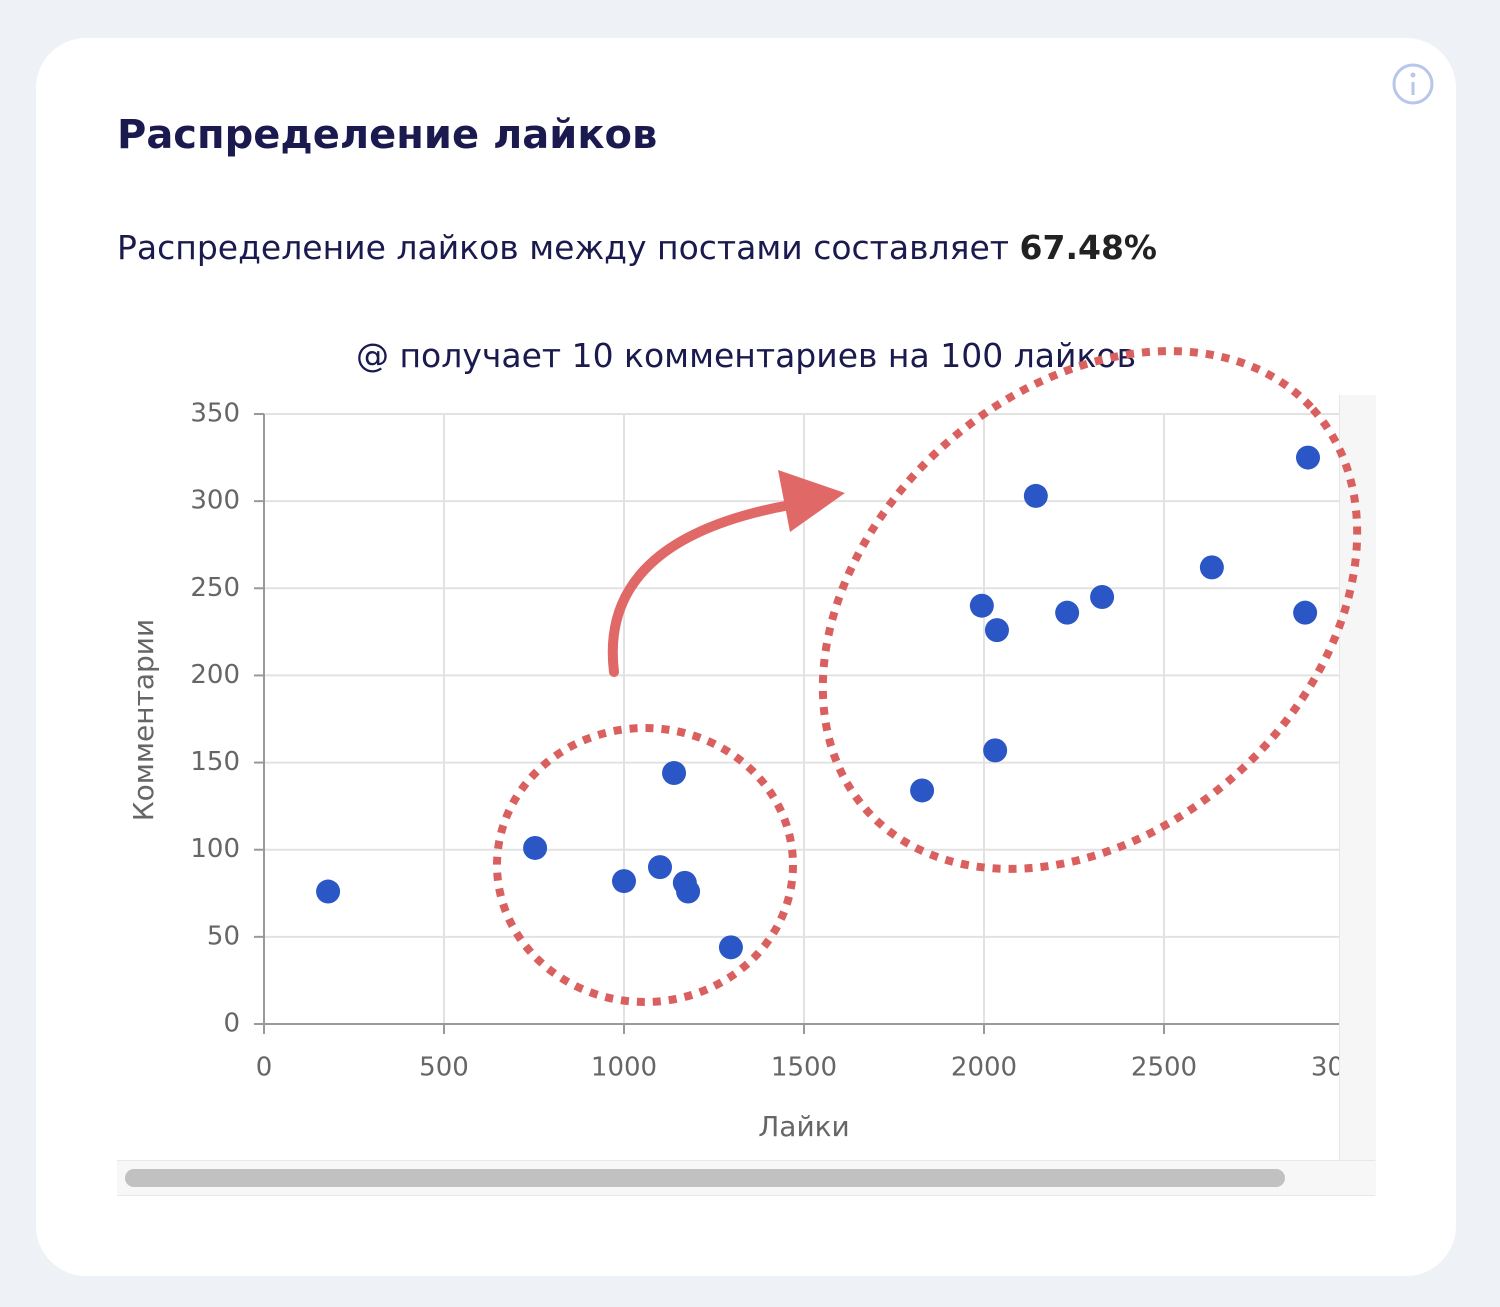 The image size is (1500, 1307). Describe the element at coordinates (705, 1178) in the screenshot. I see `scrollbar-thumb` at that location.